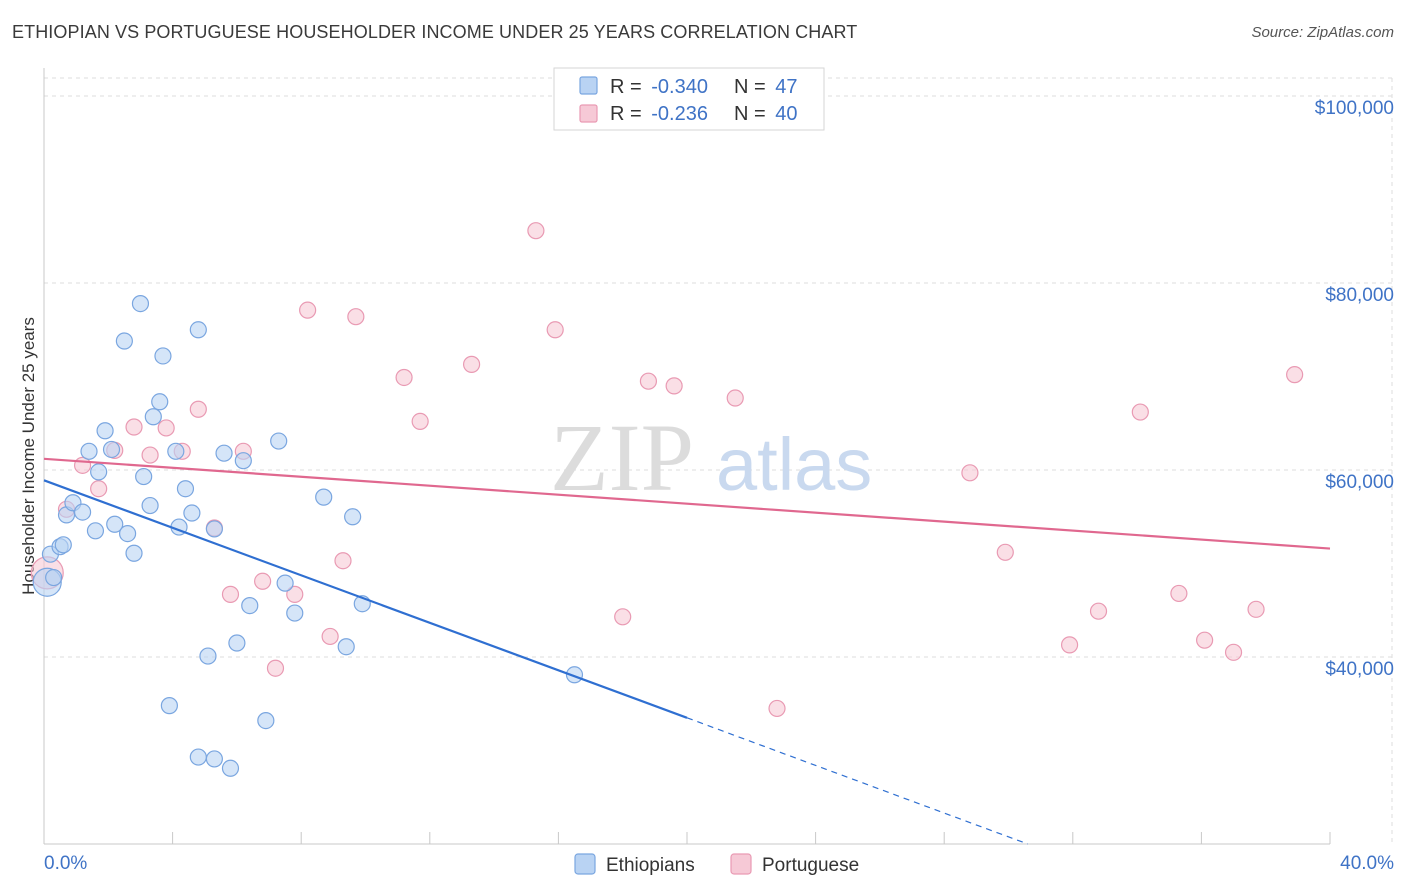 This screenshot has width=1406, height=892. I want to click on y-tick-label: $60,000, so click(1359, 482).